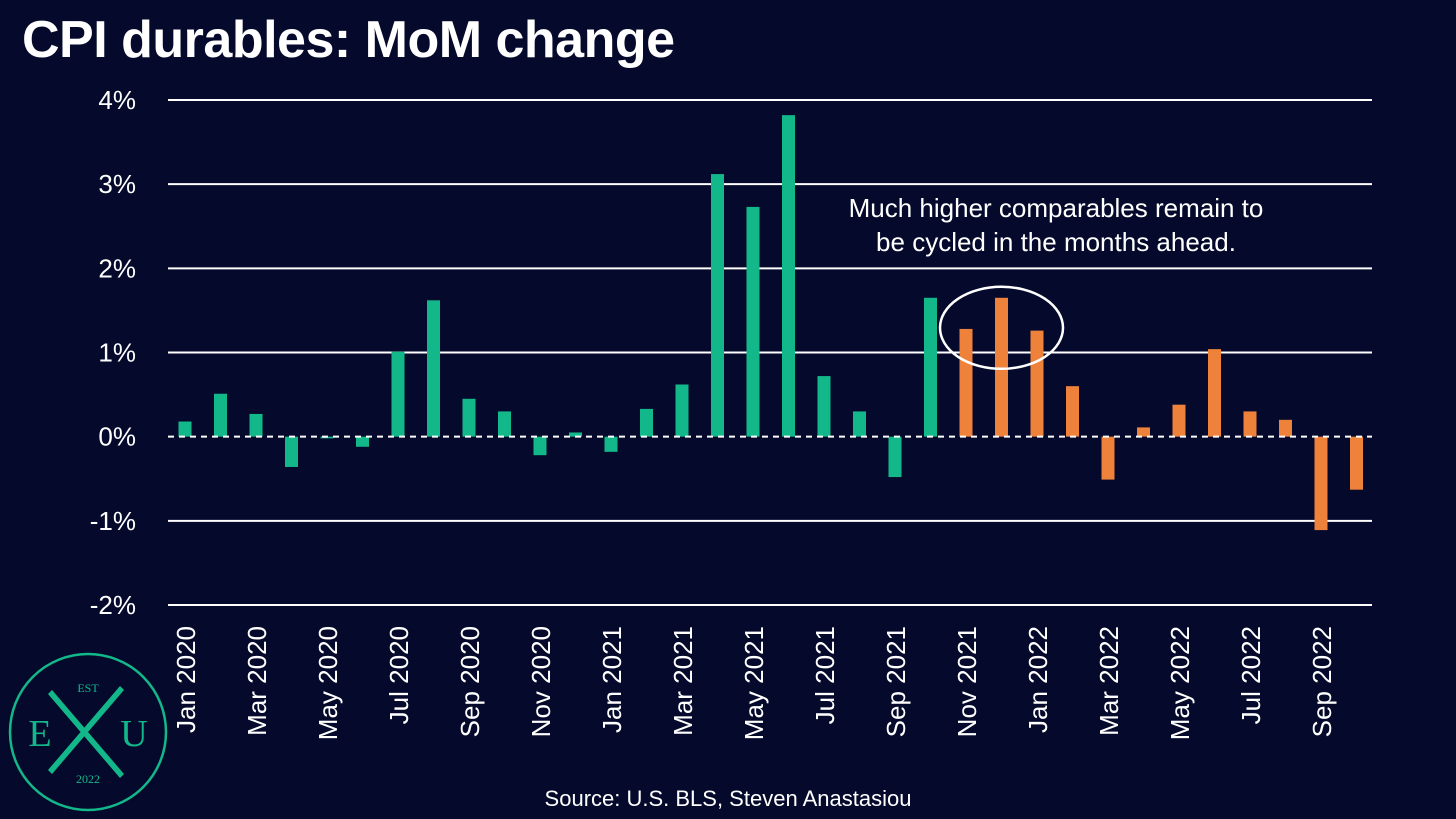 Image resolution: width=1456 pixels, height=819 pixels. Describe the element at coordinates (896, 681) in the screenshot. I see `x-tick-label: Sep 2021` at that location.